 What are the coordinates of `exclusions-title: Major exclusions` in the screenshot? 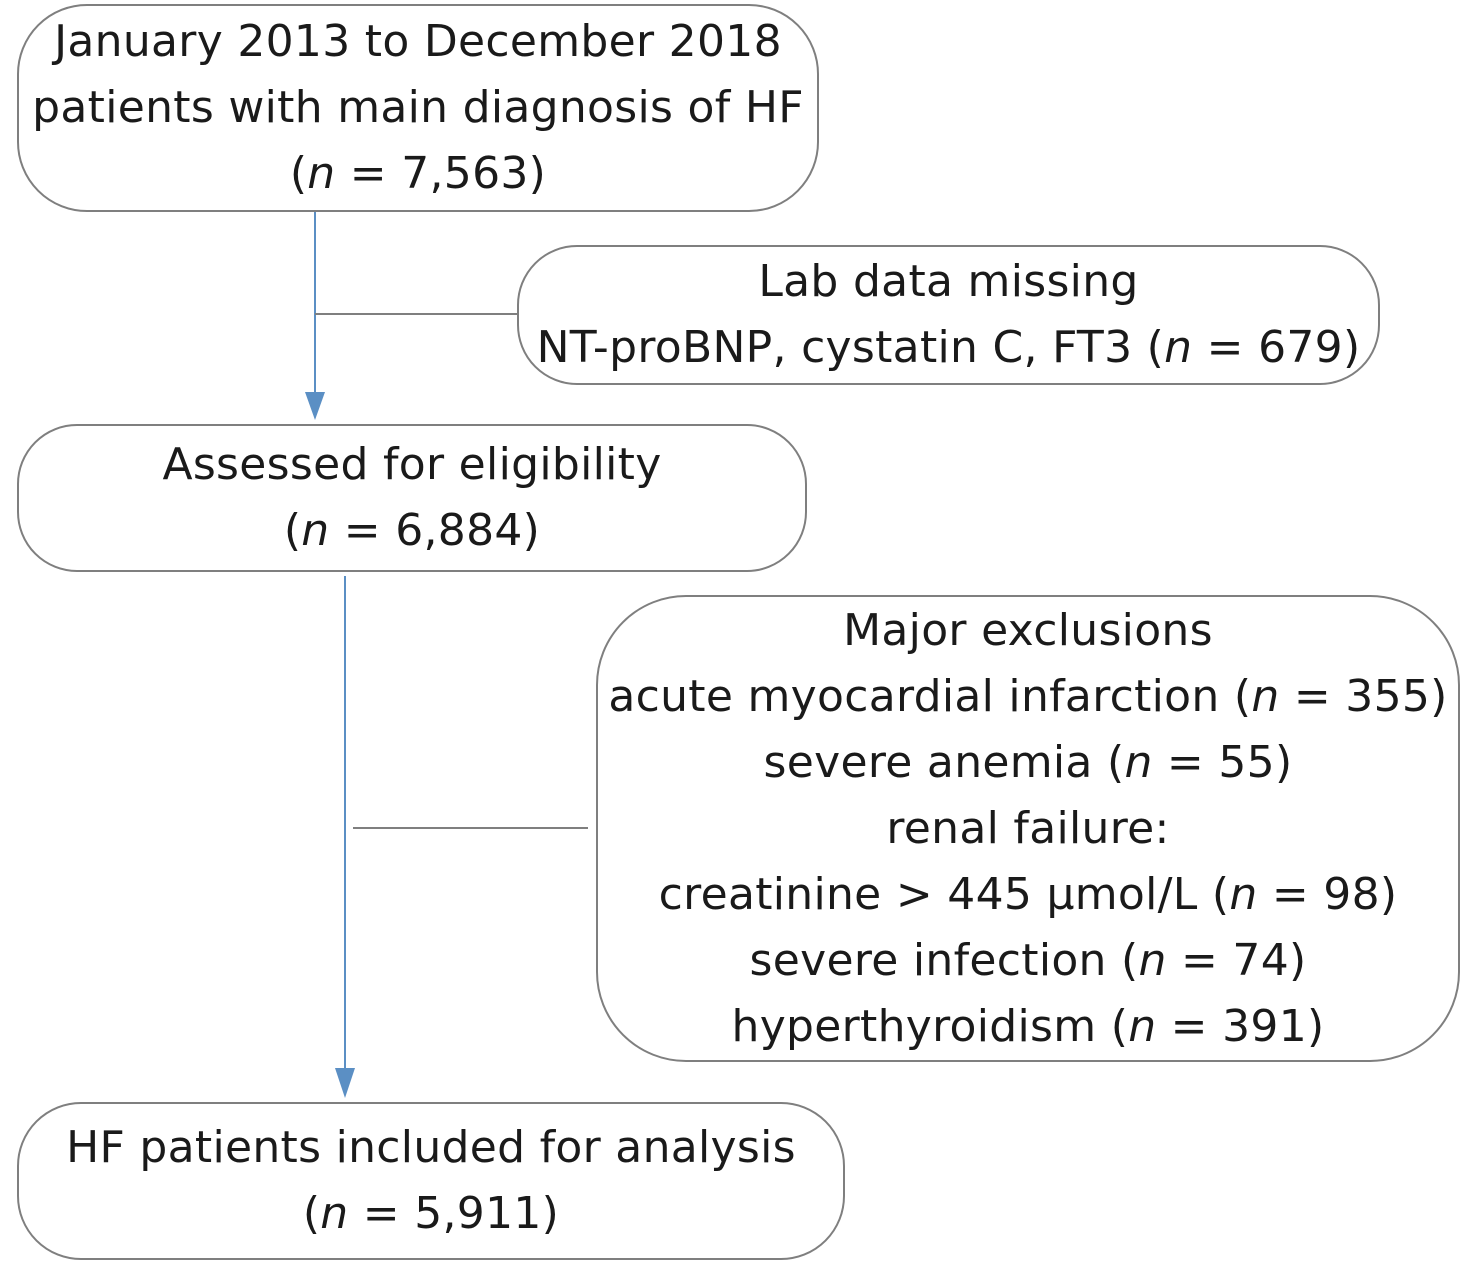 It's located at (1028, 630).